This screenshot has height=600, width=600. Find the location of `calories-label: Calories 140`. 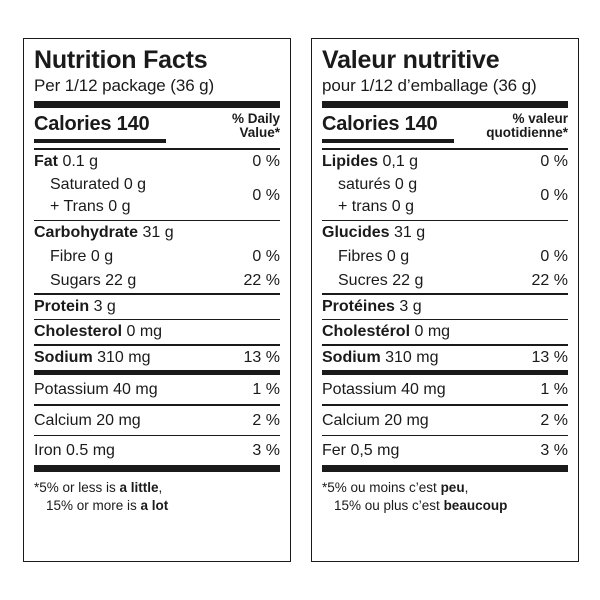

calories-label: Calories 140 is located at coordinates (380, 124).